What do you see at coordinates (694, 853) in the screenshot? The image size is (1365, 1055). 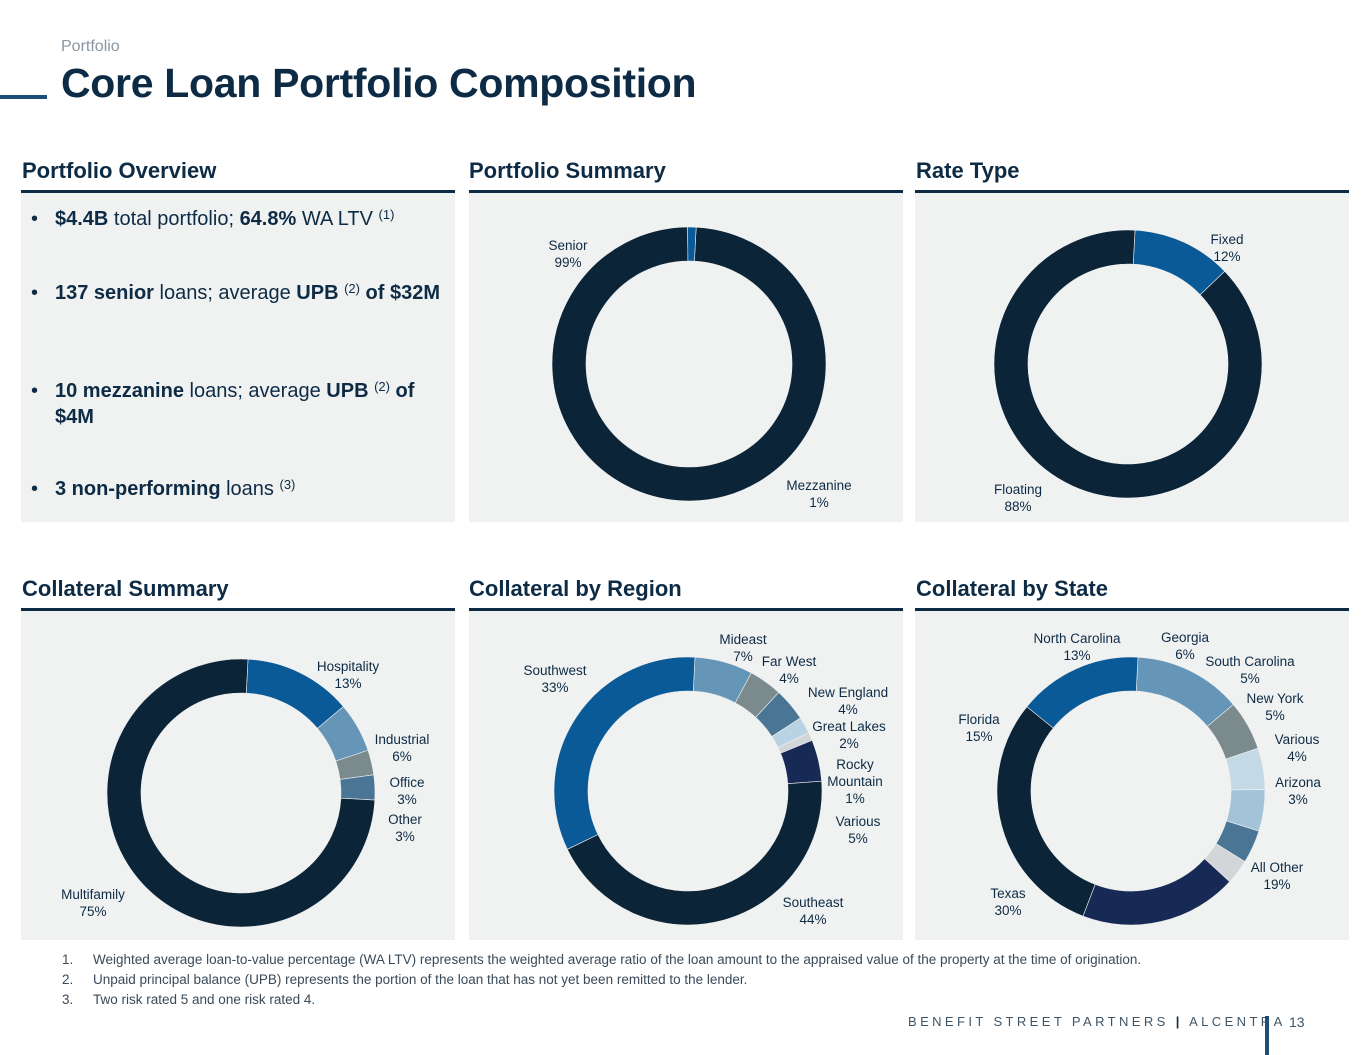 I see `donut-slice-southeast` at bounding box center [694, 853].